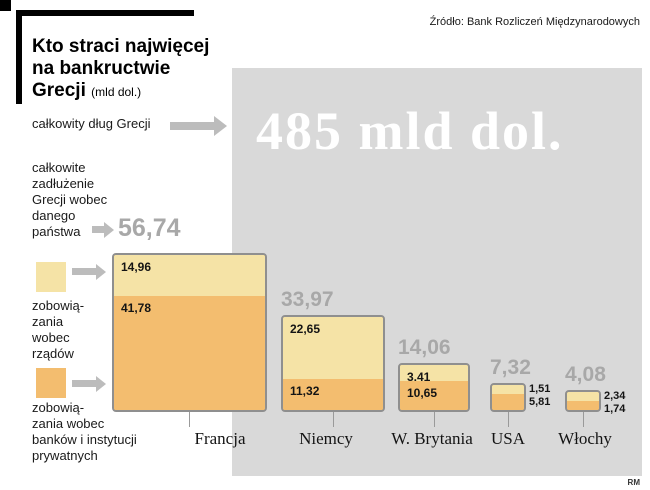 Image resolution: width=650 pixels, height=490 pixels. What do you see at coordinates (136, 267) in the screenshot?
I see `bar-francja-gov-value: 14,96` at bounding box center [136, 267].